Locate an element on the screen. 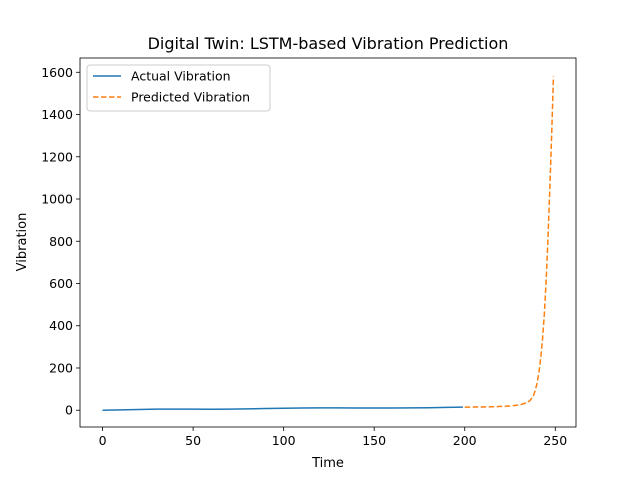 This screenshot has width=640, height=480. y-tick-label: 200 is located at coordinates (61, 367).